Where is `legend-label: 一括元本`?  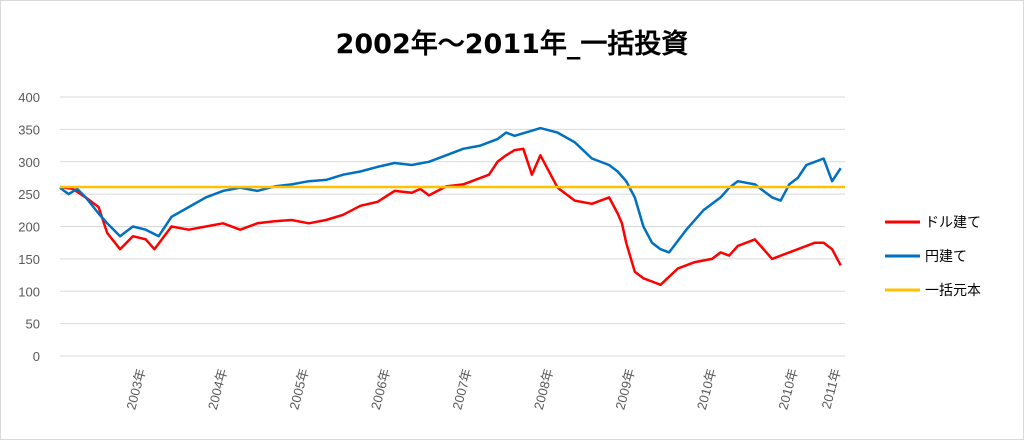 legend-label: 一括元本 is located at coordinates (953, 291).